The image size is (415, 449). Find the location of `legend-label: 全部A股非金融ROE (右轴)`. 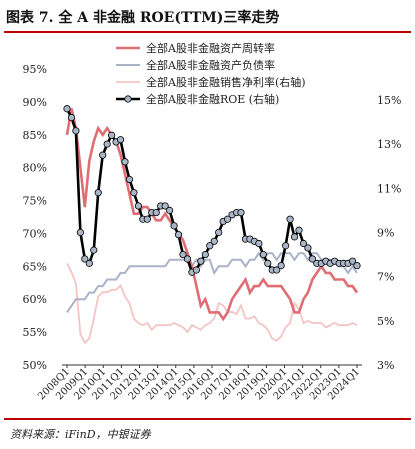

legend-label: 全部A股非金融ROE (右轴) is located at coordinates (212, 99).